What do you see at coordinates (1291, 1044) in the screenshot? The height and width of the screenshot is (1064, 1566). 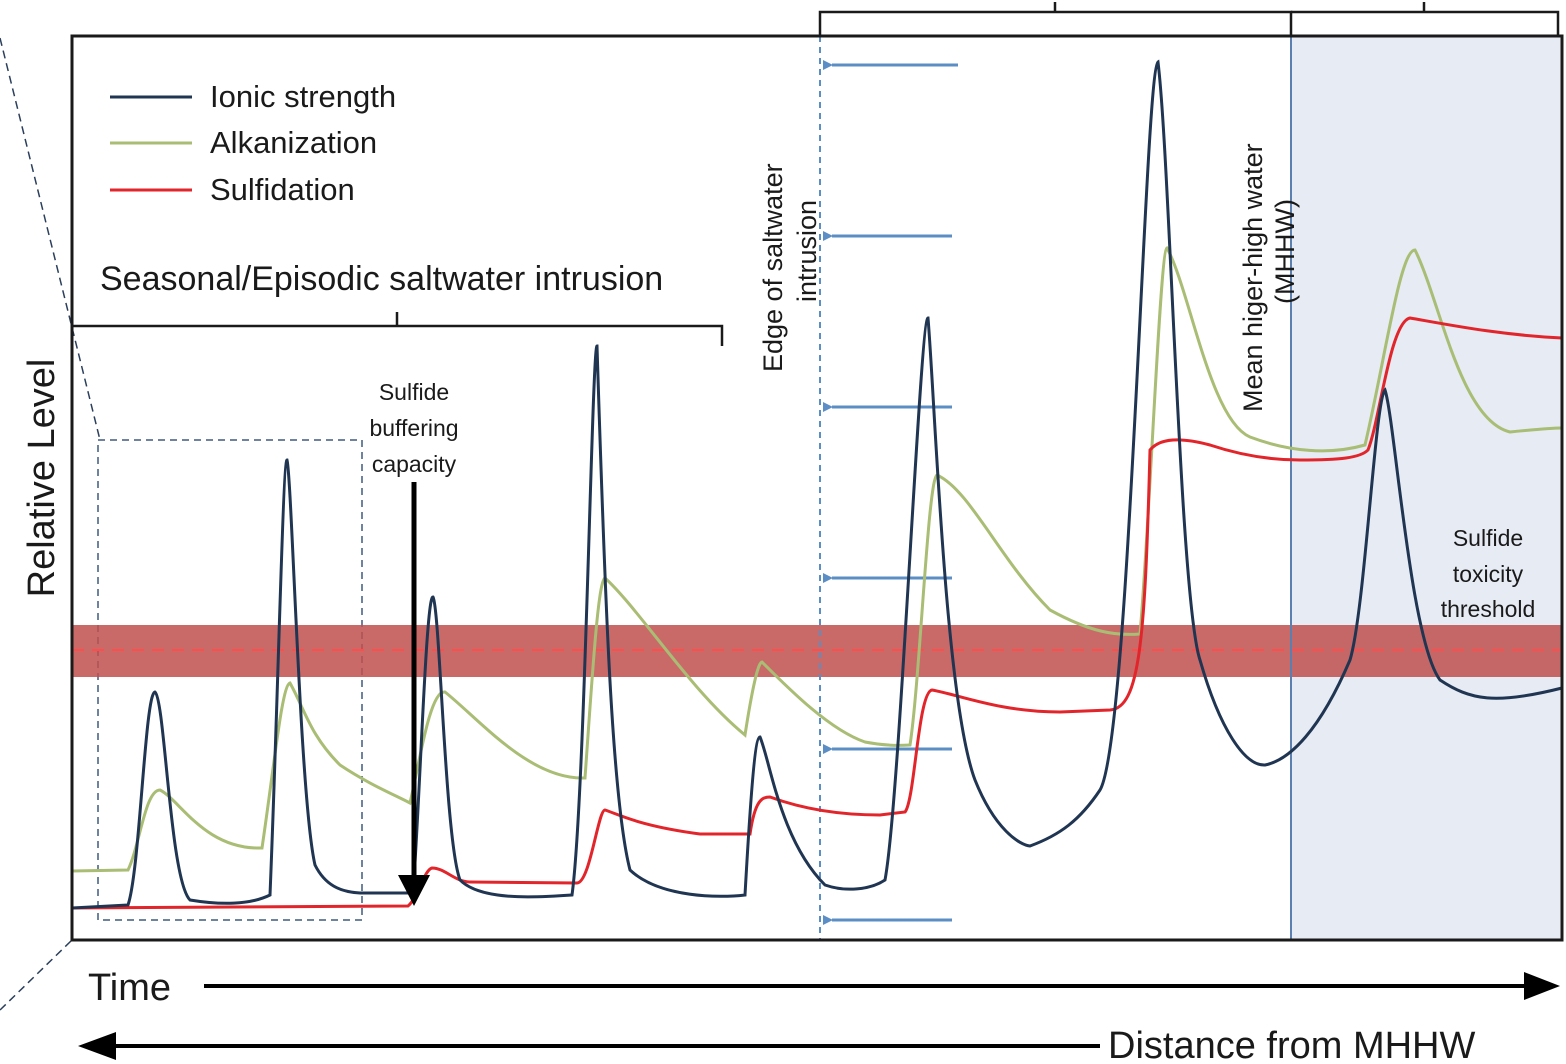 I see `distance-label: Distance from MHHW` at bounding box center [1291, 1044].